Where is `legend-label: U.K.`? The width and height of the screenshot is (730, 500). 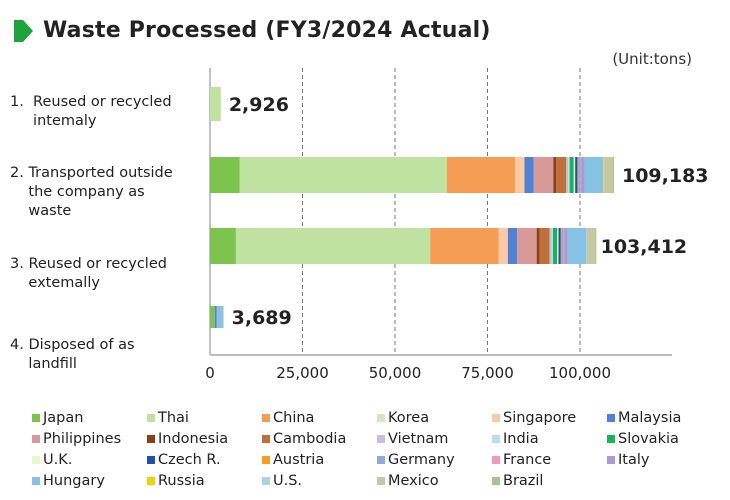 legend-label: U.K. is located at coordinates (58, 459).